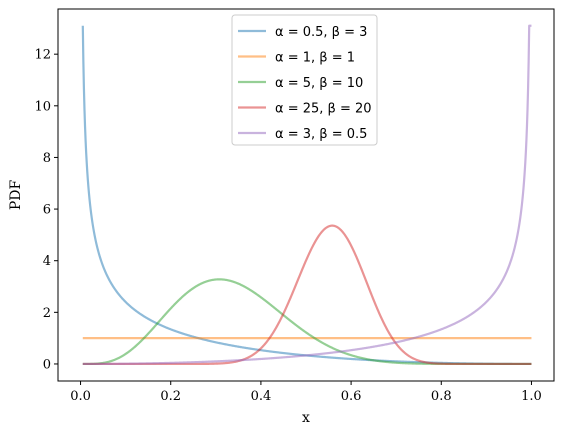 Image resolution: width=561 pixels, height=436 pixels. Describe the element at coordinates (261, 396) in the screenshot. I see `x-tick-label: 0.4` at that location.